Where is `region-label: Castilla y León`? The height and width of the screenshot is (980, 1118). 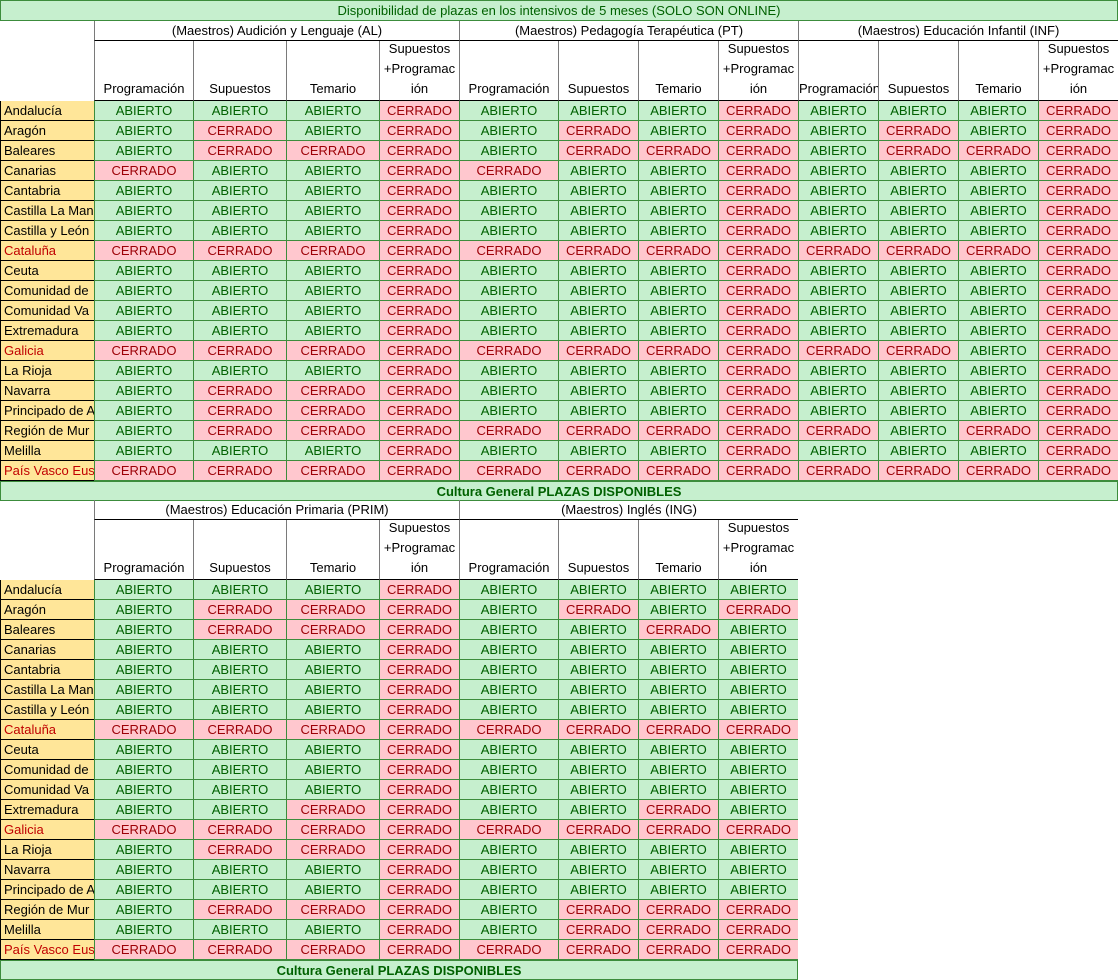 region-label: Castilla y León is located at coordinates (47, 710).